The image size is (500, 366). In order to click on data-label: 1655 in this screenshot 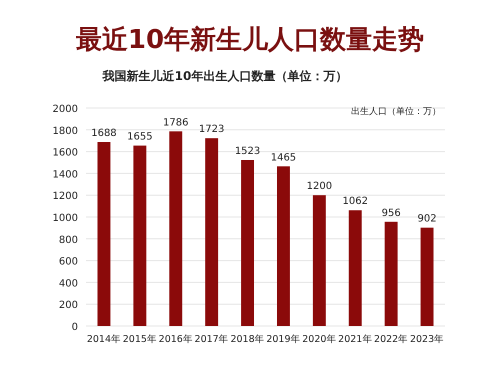, I will do `click(140, 137)`.